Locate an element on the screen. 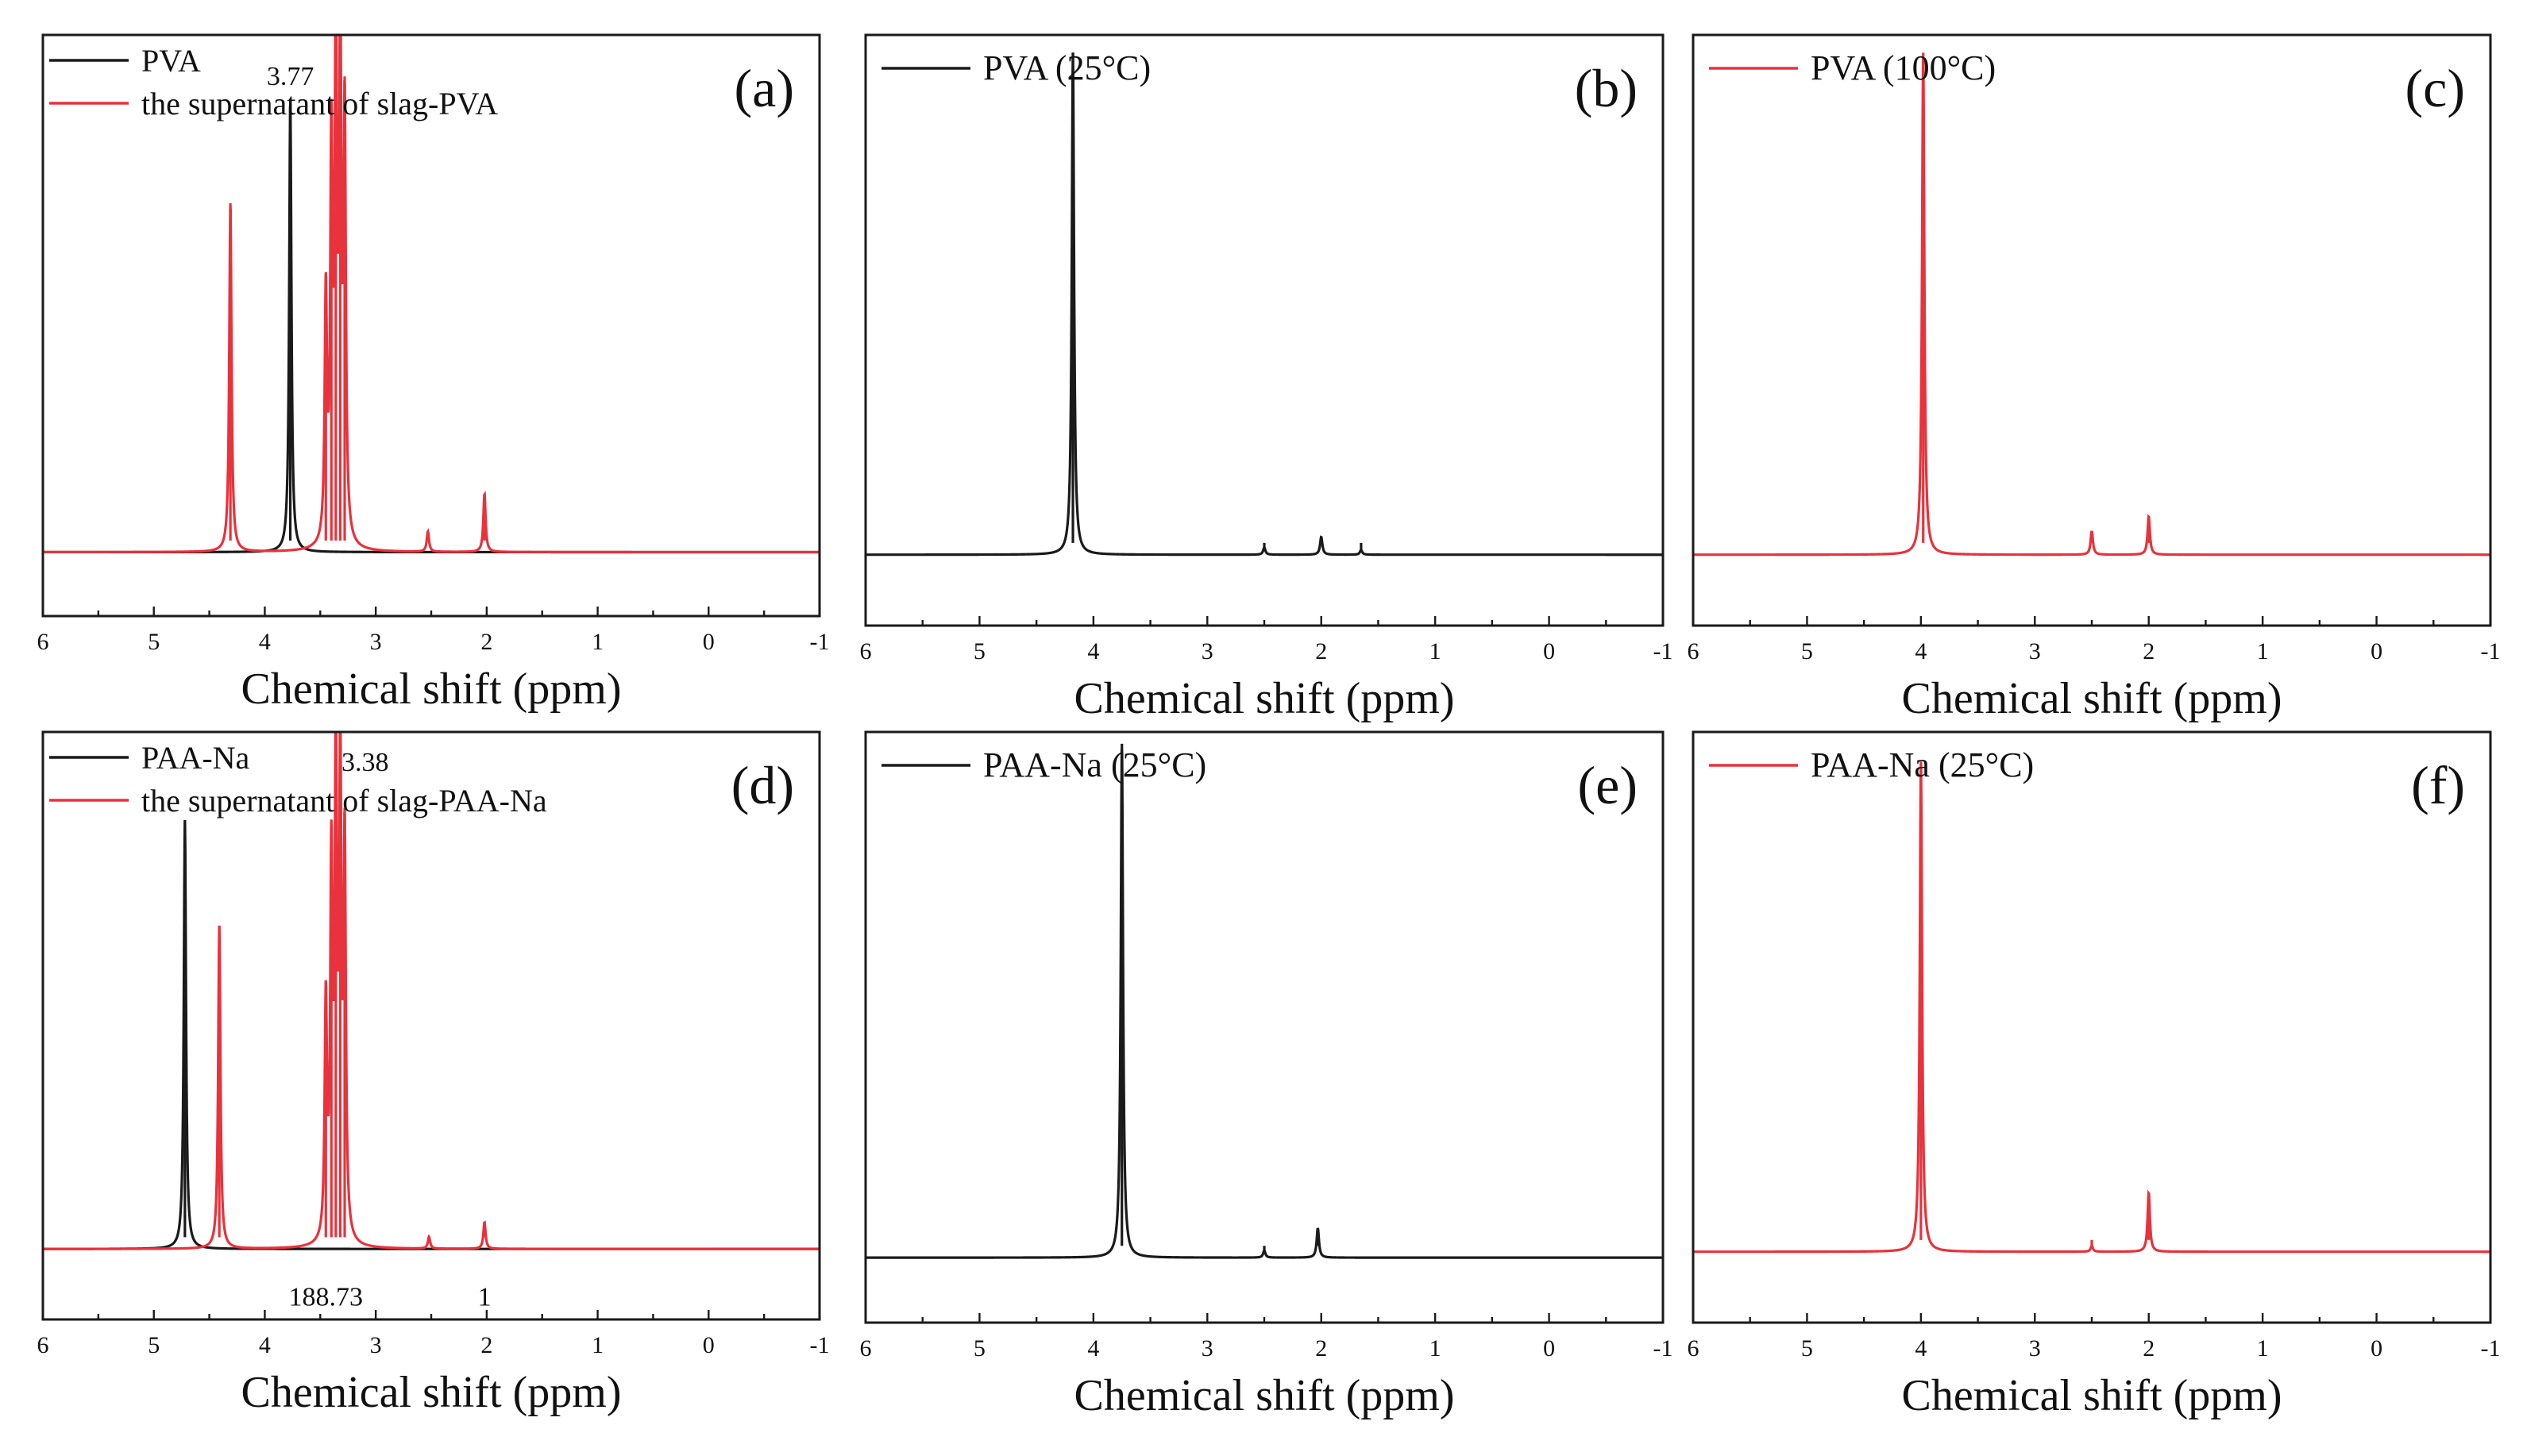 Image resolution: width=2523 pixels, height=1456 pixels. panel-label: (d) is located at coordinates (762, 785).